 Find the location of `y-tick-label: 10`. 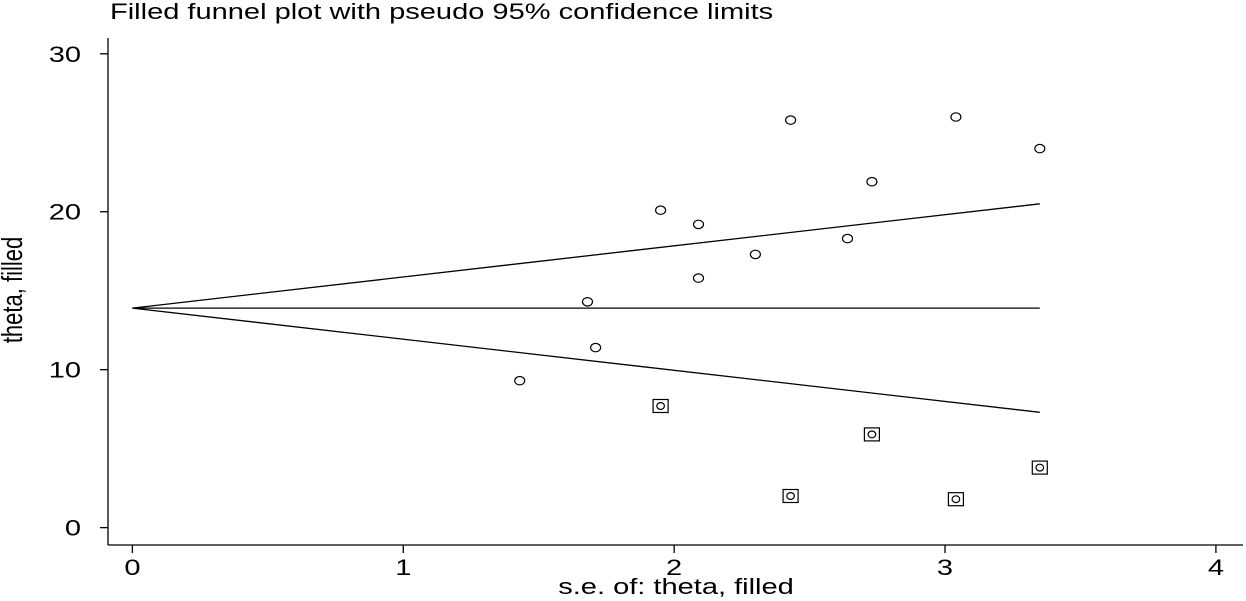

y-tick-label: 10 is located at coordinates (65, 371).